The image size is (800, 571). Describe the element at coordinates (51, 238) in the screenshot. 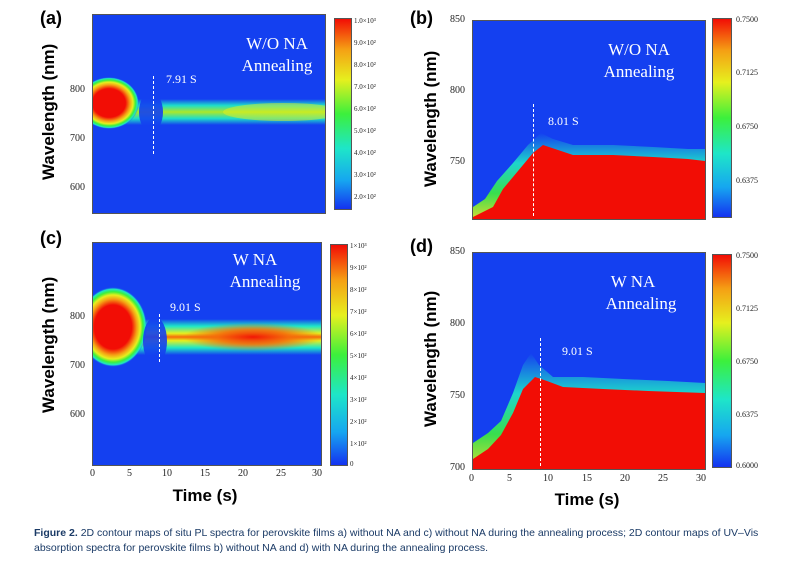

I see `panel-c-letter: (c)` at that location.